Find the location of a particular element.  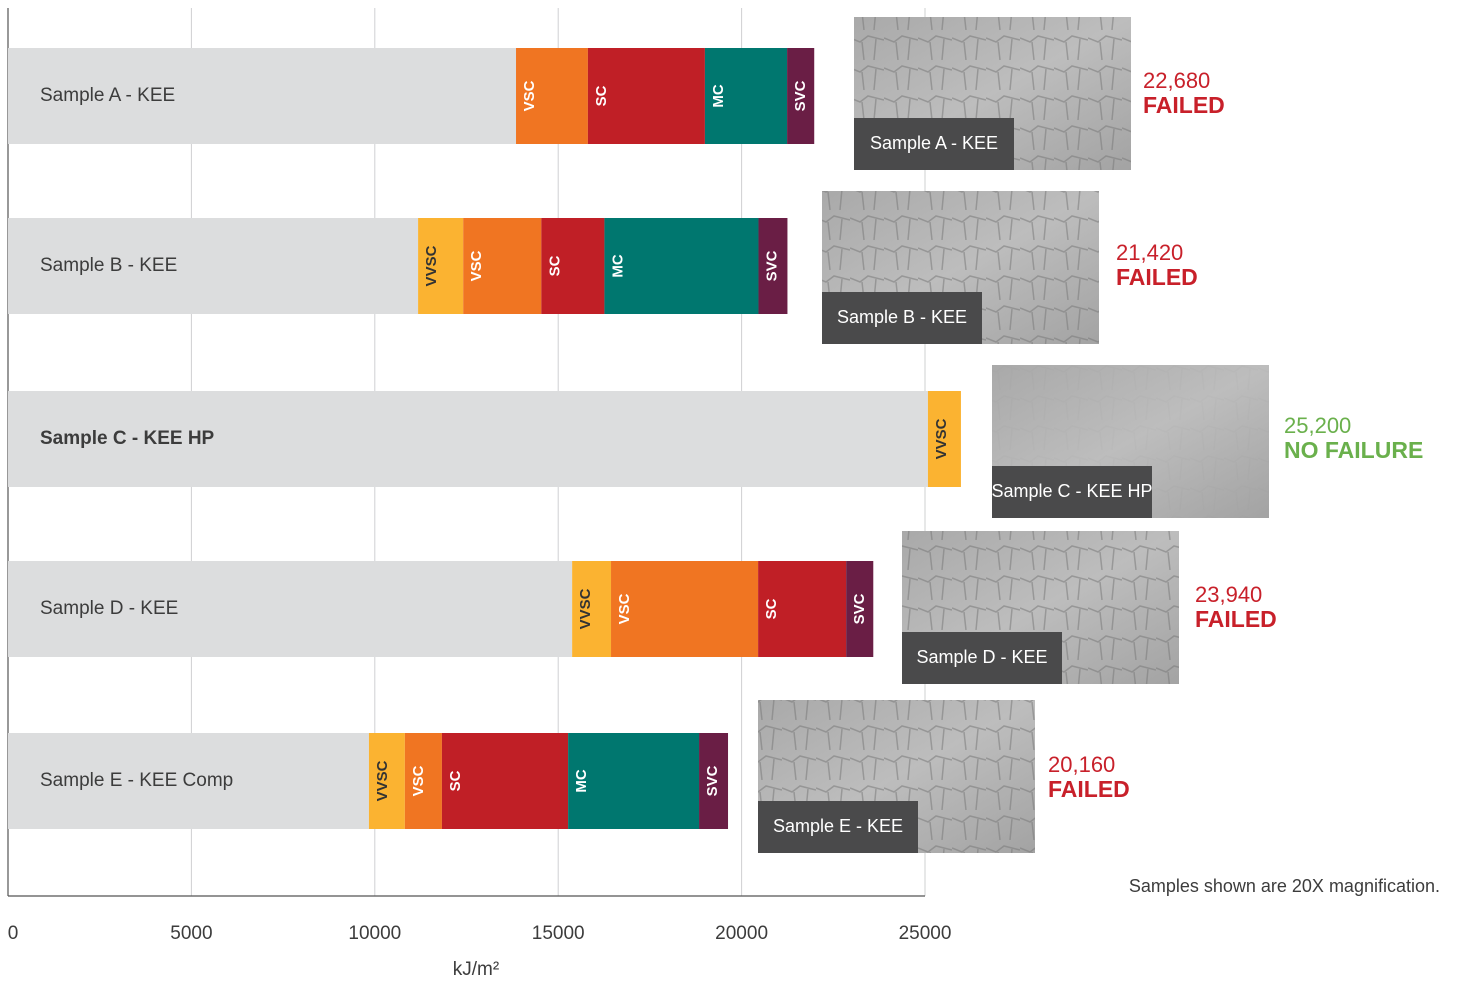

x-tick-label: 10000 is located at coordinates (374, 933).